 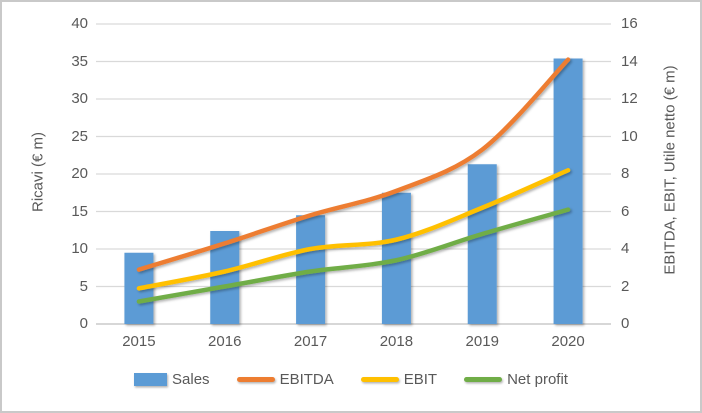 What do you see at coordinates (38, 172) in the screenshot?
I see `left-axis-title: Ricavi (€ m)` at bounding box center [38, 172].